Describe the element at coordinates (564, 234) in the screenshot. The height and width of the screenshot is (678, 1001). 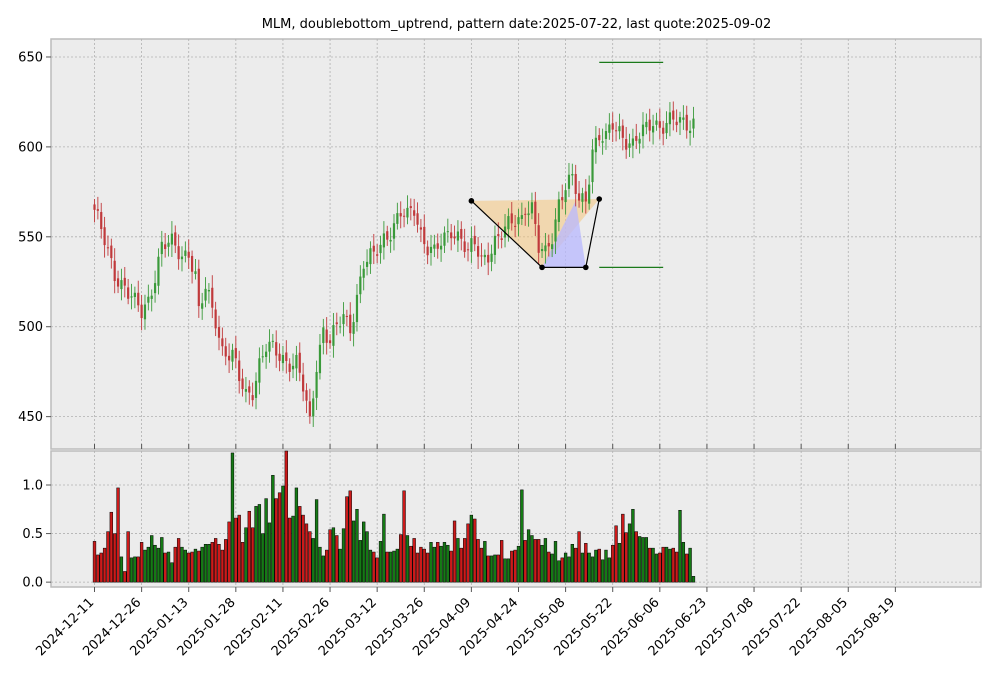
I see `pattern-fill-blue` at that location.